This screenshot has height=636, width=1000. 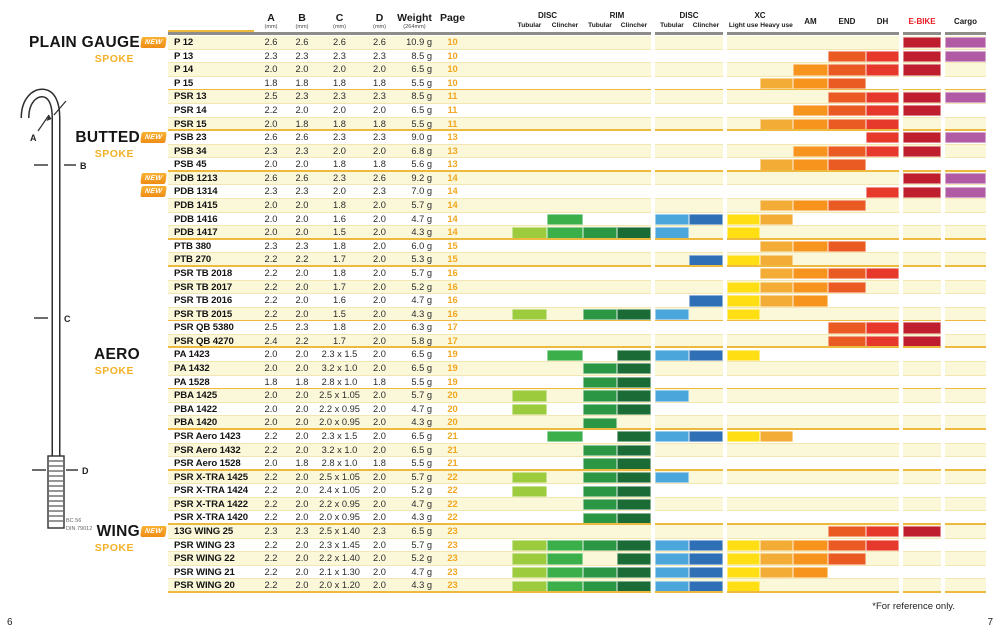 What do you see at coordinates (339, 340) in the screenshot?
I see `cell-c: 1.7` at bounding box center [339, 340].